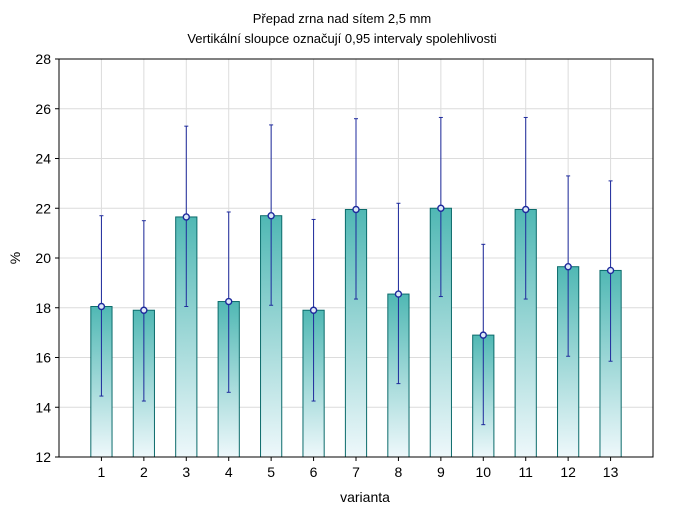 The image size is (685, 514). What do you see at coordinates (229, 472) in the screenshot?
I see `x-tick-label: 4` at bounding box center [229, 472].